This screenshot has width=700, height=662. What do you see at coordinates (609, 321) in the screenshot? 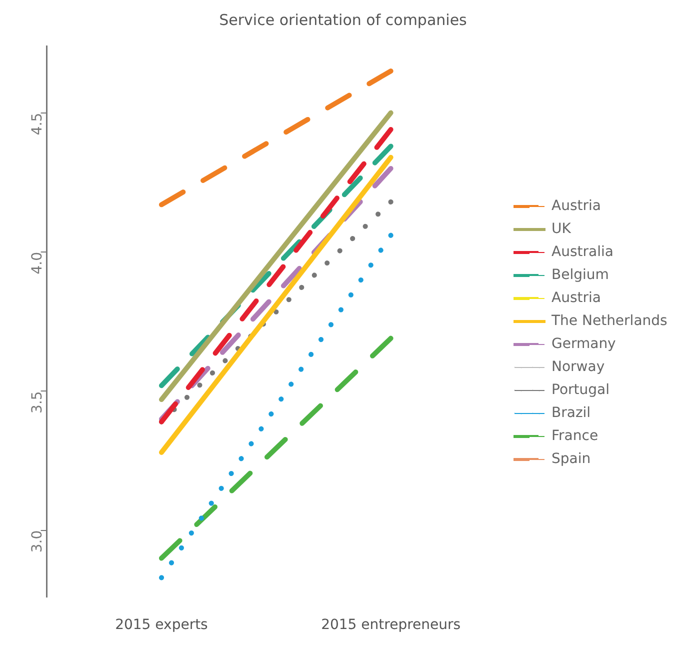
I see `legend-label: The Netherlands` at bounding box center [609, 321].